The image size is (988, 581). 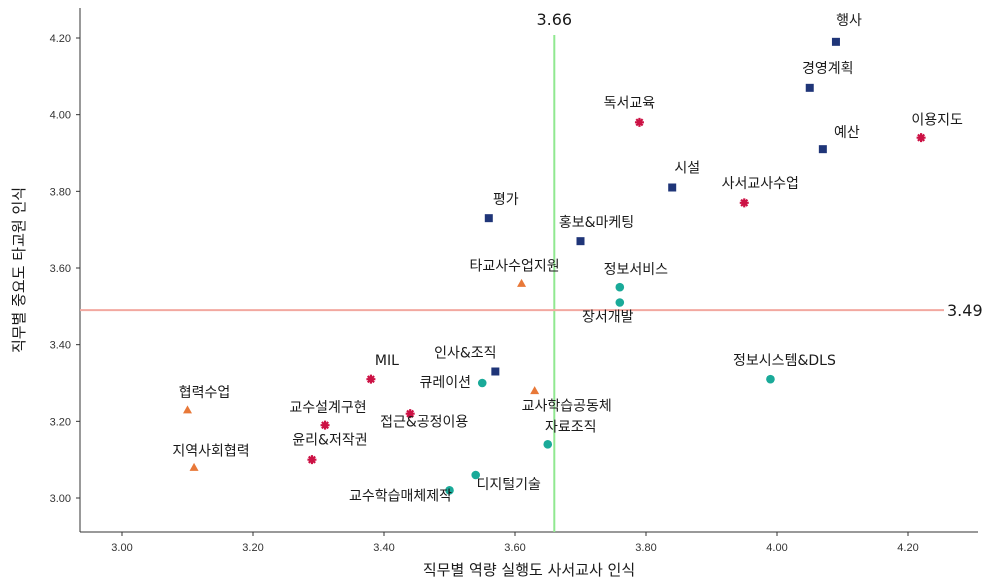 What do you see at coordinates (645, 548) in the screenshot?
I see `x-tick-label: 3.80` at bounding box center [645, 548].